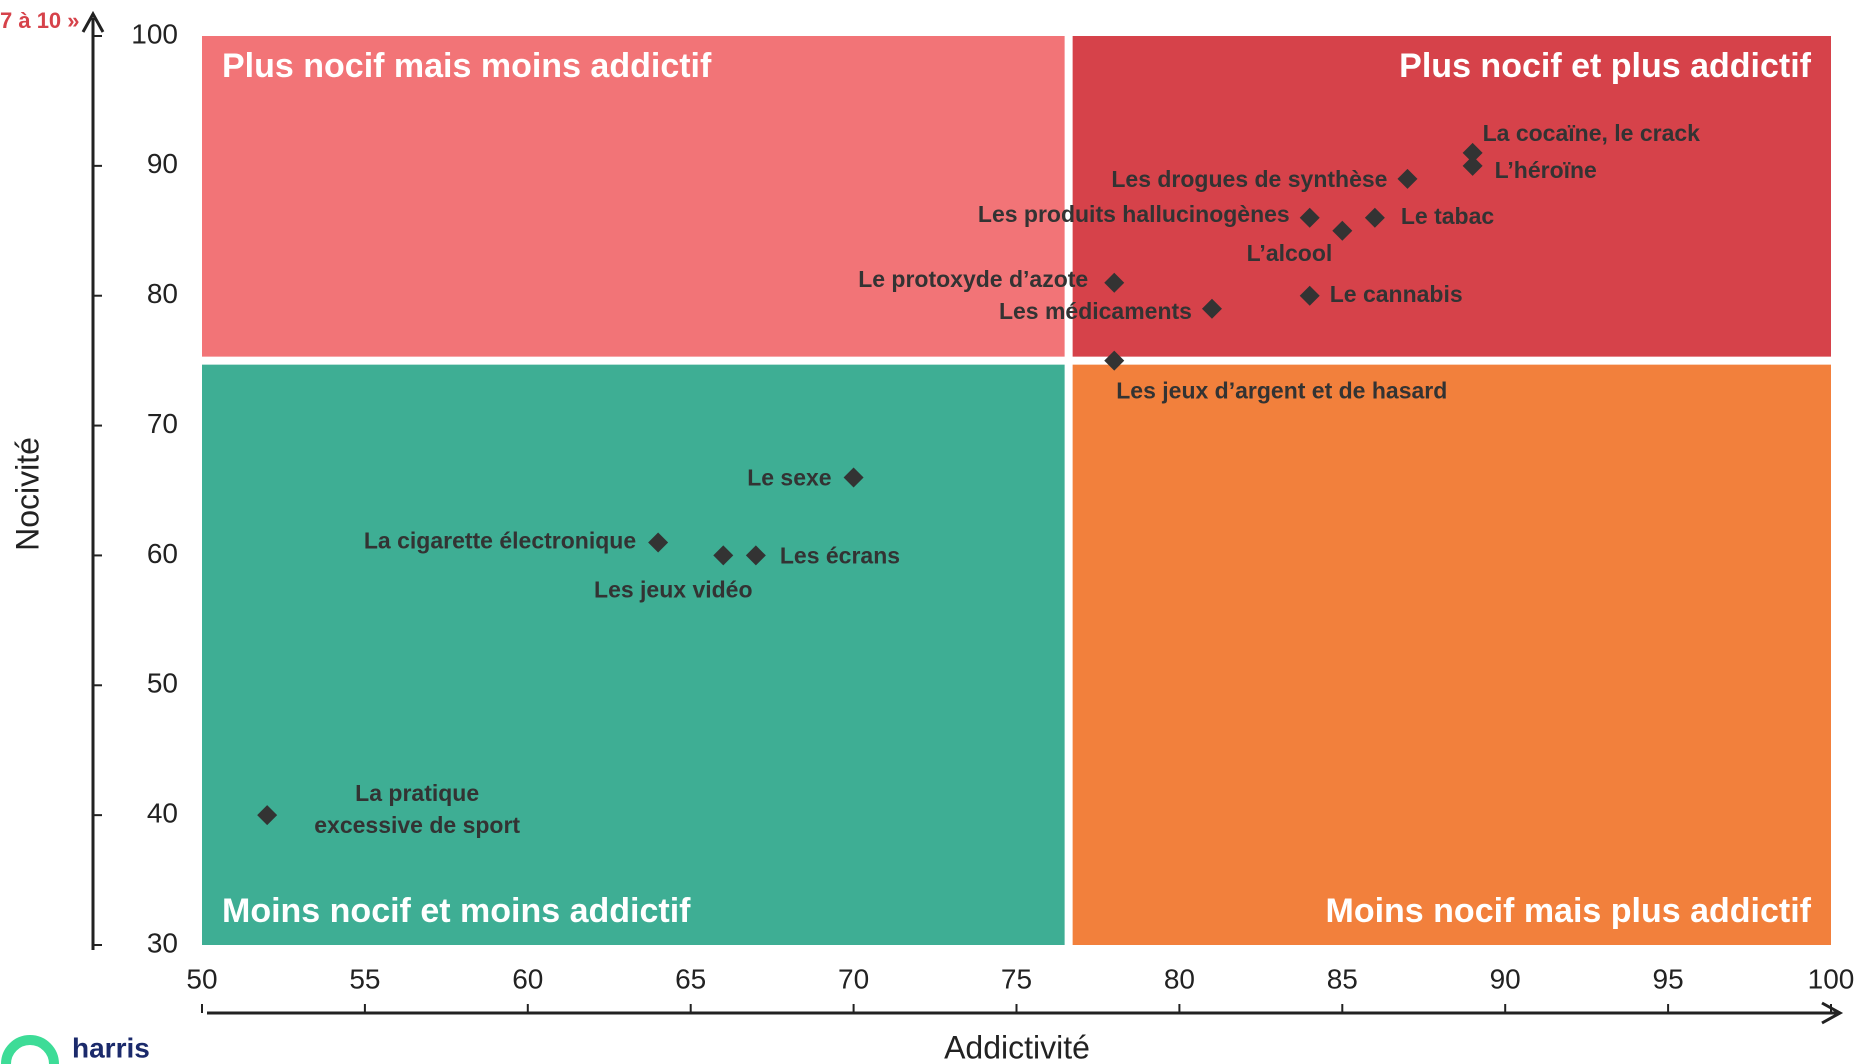 Image resolution: width=1855 pixels, height=1064 pixels. I want to click on point-label-line: La pratique, so click(417, 793).